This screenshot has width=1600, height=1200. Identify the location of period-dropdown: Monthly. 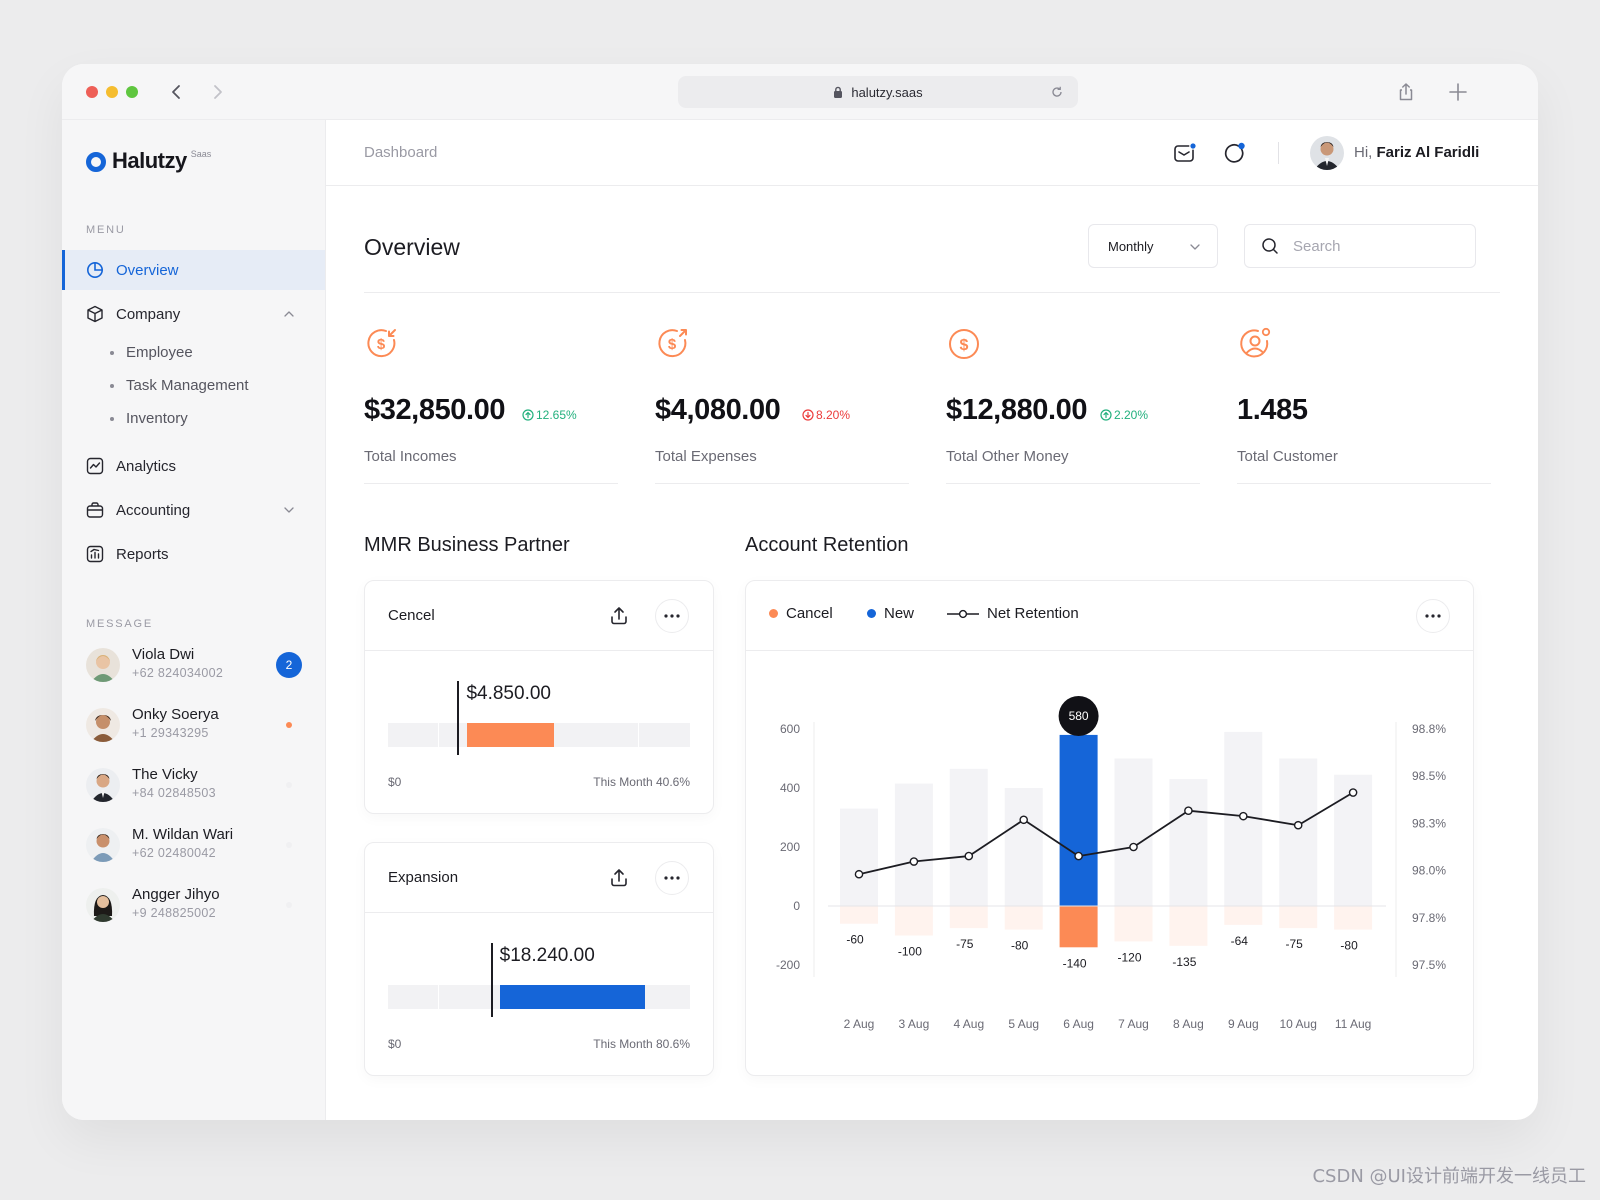
(1153, 246).